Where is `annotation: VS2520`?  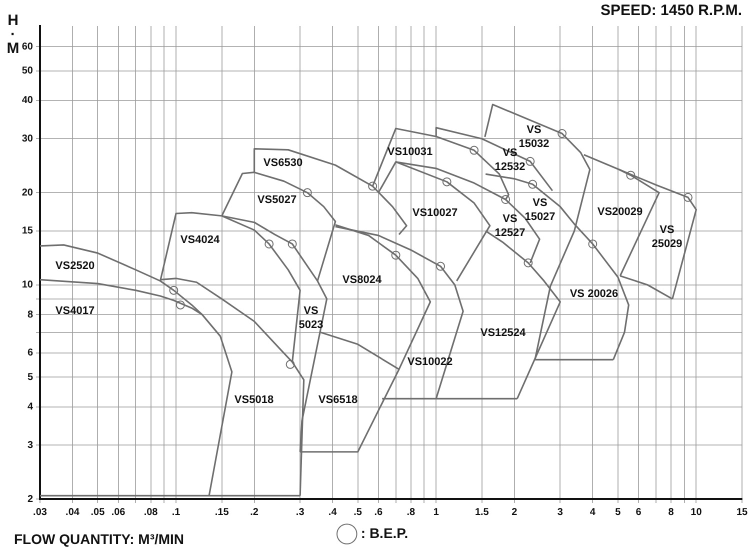
annotation: VS2520 is located at coordinates (75, 266).